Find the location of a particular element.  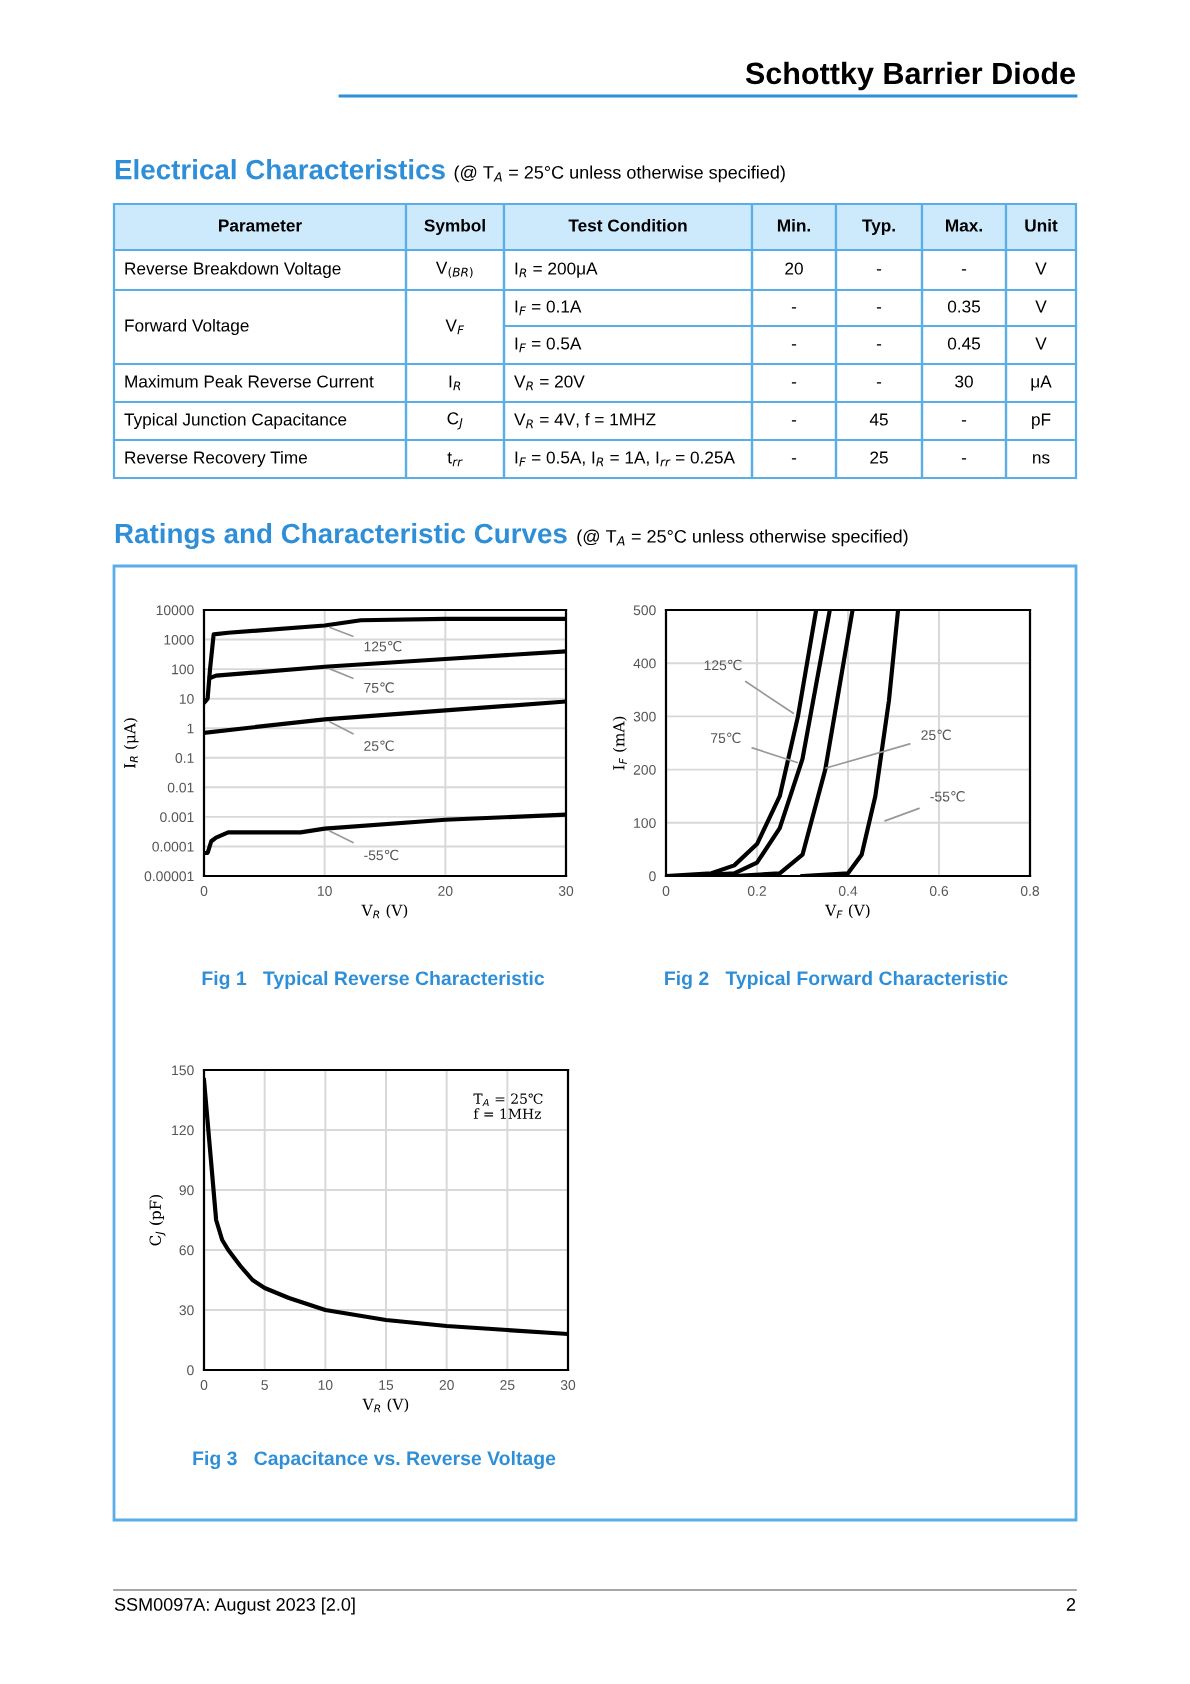

text: t$_{rr}$ is located at coordinates (455, 459).